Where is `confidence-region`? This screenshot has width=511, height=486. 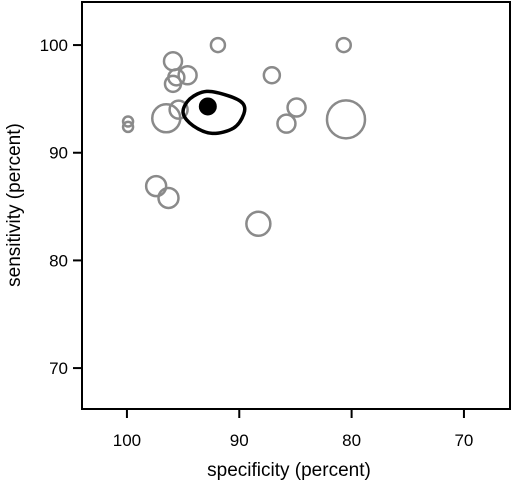 confidence-region is located at coordinates (214, 112).